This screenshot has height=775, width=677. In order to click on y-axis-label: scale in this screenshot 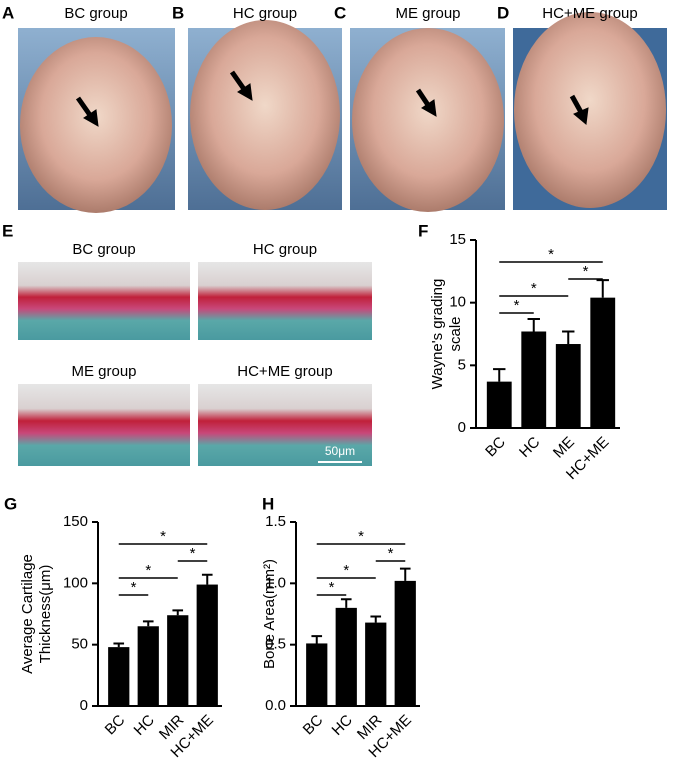, I will do `click(455, 333)`.